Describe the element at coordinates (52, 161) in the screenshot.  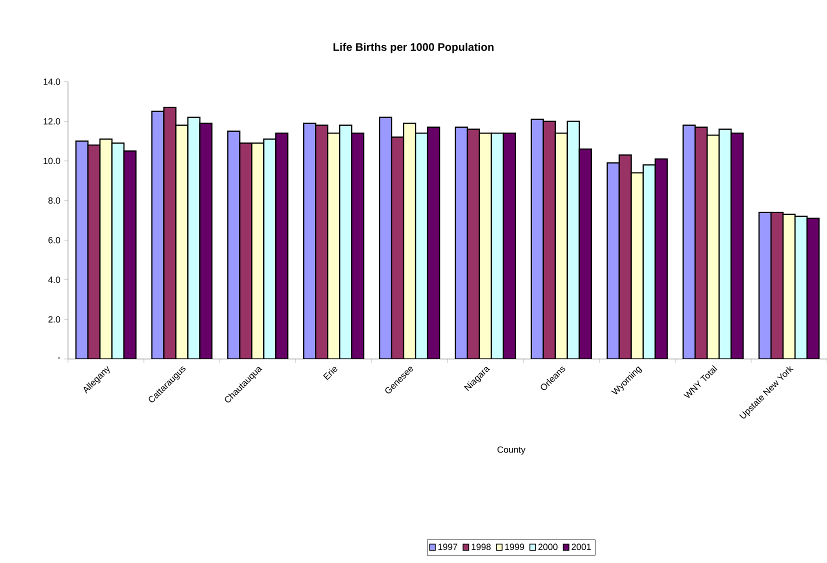
I see `y-tick-label: 10.0` at that location.